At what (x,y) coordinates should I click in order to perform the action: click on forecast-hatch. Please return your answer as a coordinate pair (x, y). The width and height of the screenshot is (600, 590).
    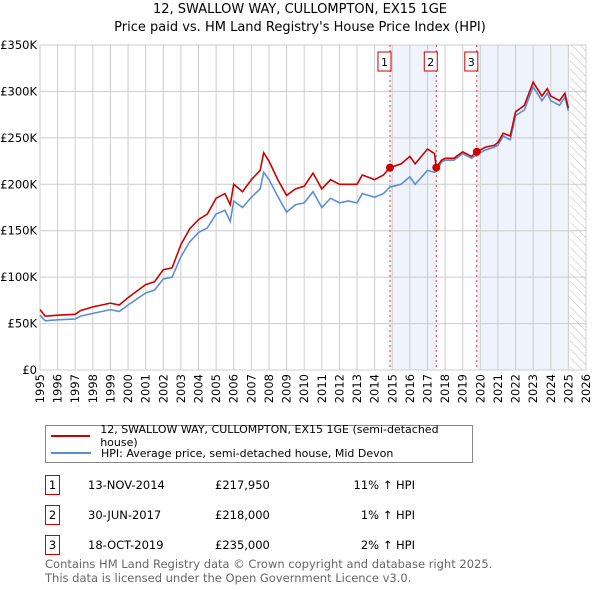
    Looking at the image, I should click on (578, 207).